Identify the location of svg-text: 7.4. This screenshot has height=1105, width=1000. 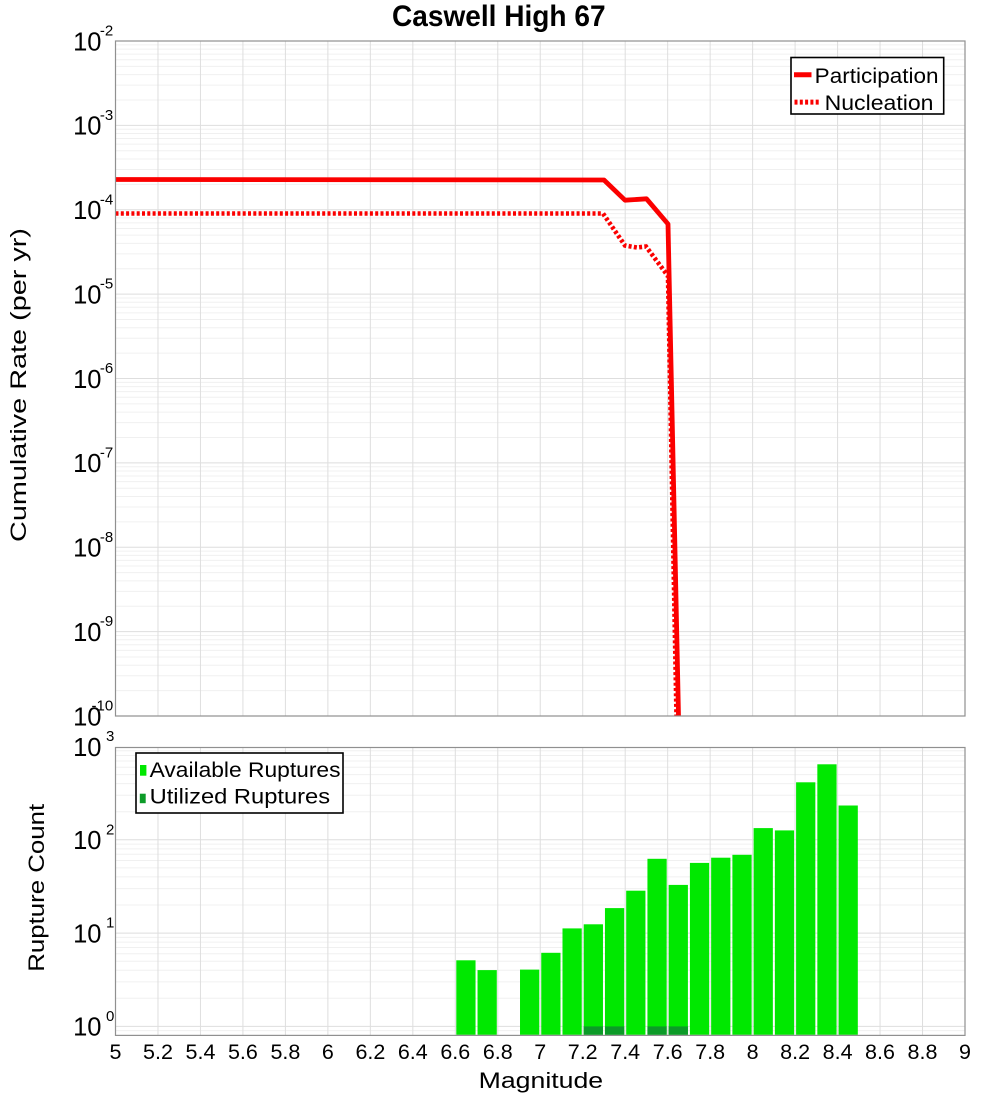
(625, 1052).